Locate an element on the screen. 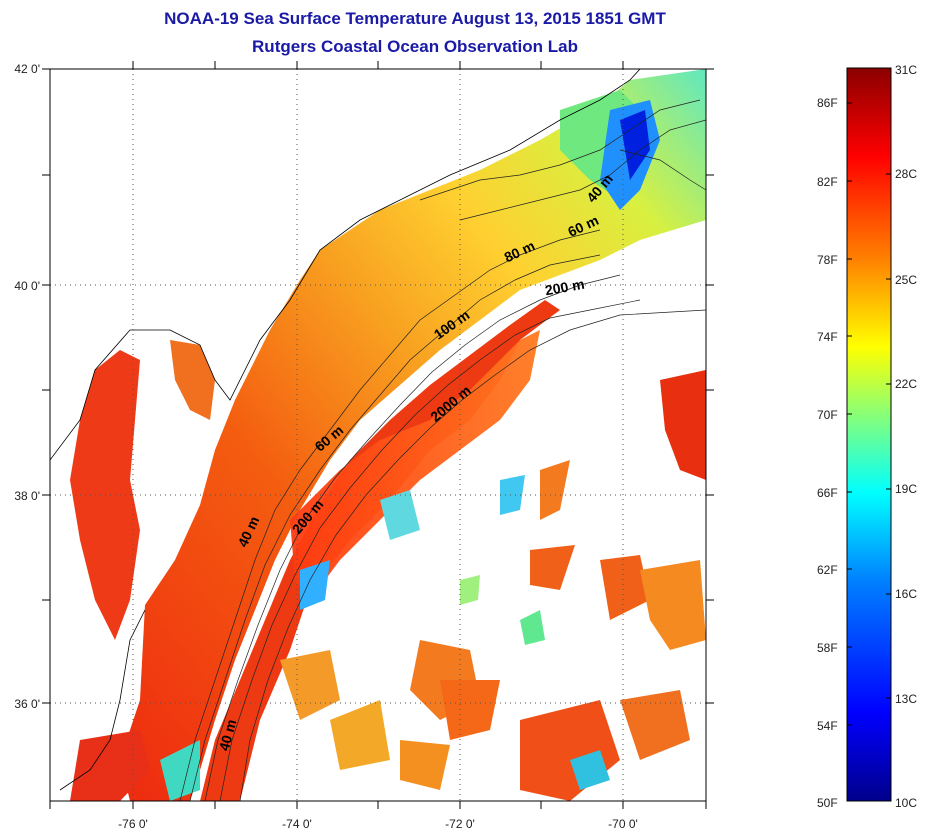  colorbar-c-label: 16C is located at coordinates (906, 594).